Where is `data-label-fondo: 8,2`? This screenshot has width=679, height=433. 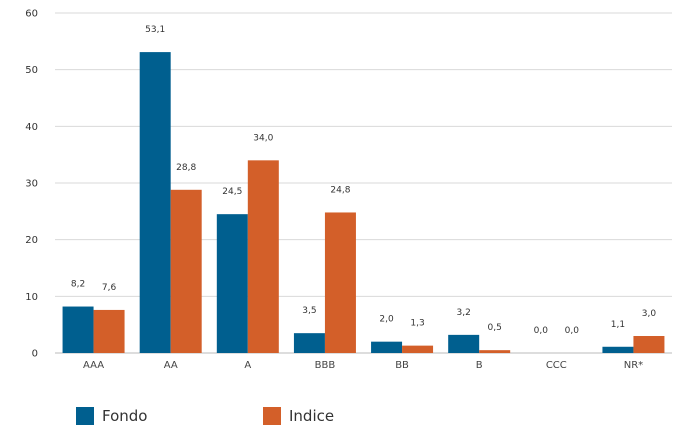
data-label-fondo: 8,2 is located at coordinates (78, 285).